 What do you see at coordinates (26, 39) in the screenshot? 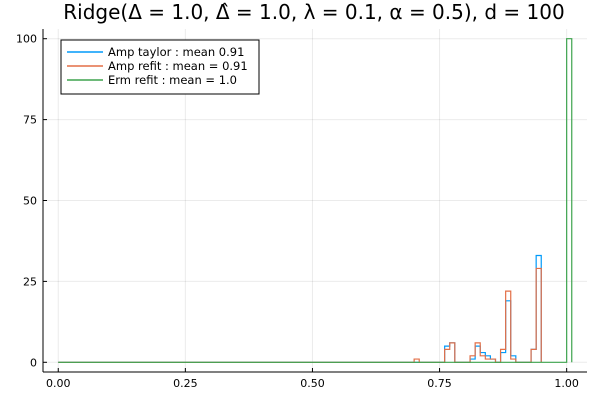
I see `y-tick-label: 100` at bounding box center [26, 39].